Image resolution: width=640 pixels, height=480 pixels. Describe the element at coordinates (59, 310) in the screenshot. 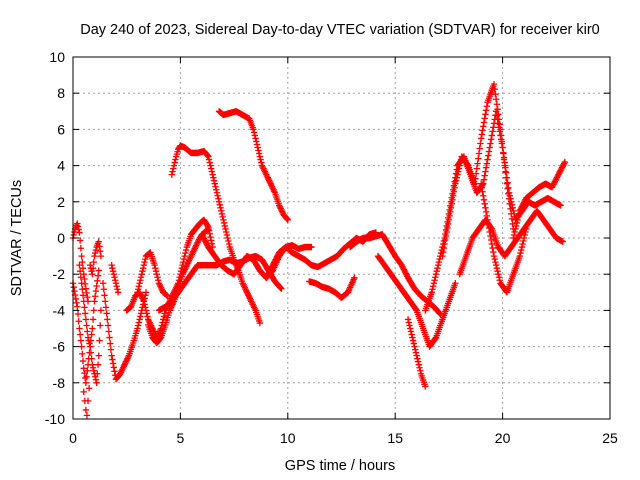

I see `y-tick-label: -4` at that location.